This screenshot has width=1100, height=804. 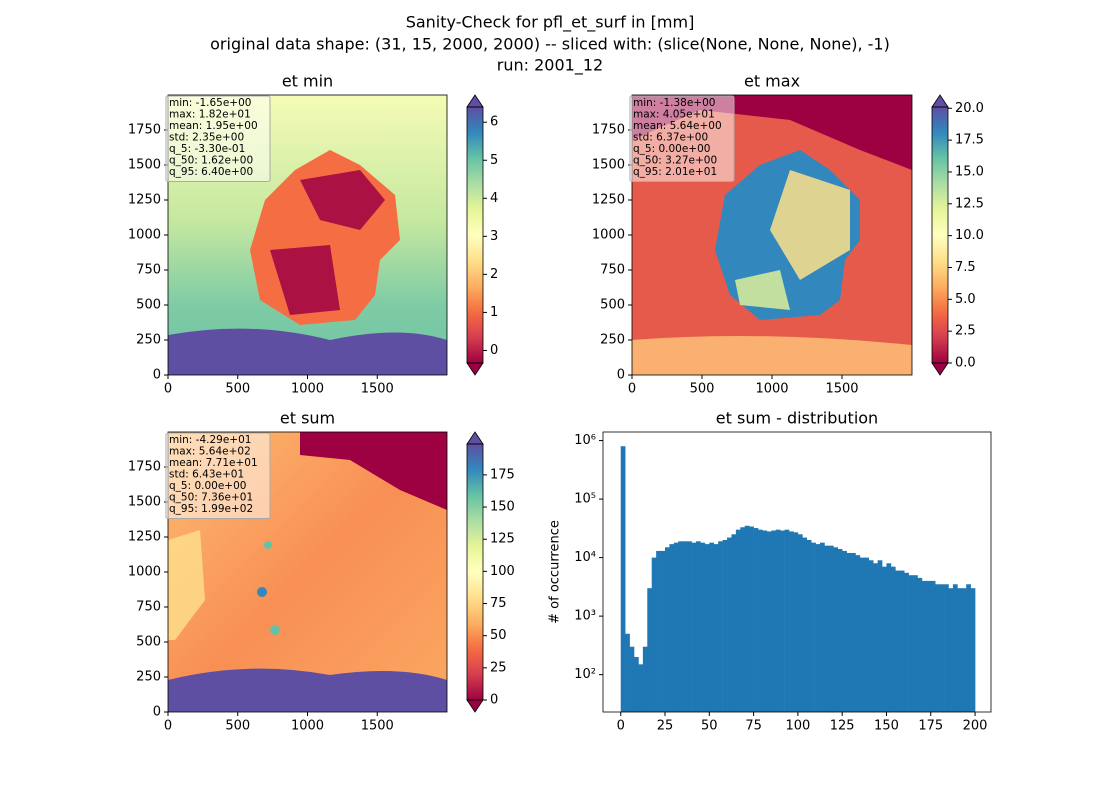 What do you see at coordinates (671, 149) in the screenshot?
I see `stats-text: q_5: 0.00e+00` at bounding box center [671, 149].